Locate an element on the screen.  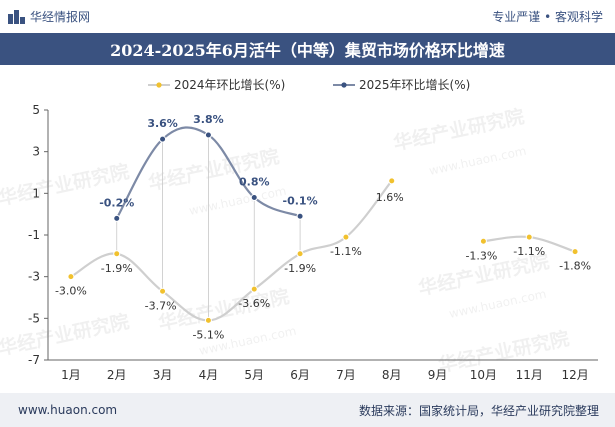
chart-title: 2024-2025年6月活牛（中等）集贸市场价格环比增速 is located at coordinates (307, 50).